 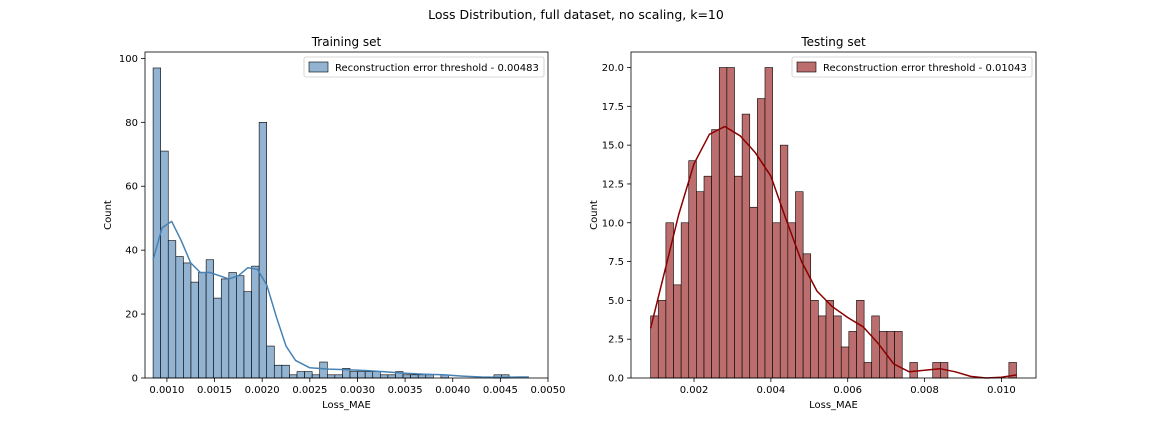 What do you see at coordinates (616, 340) in the screenshot?
I see `testing-ytick-label: 2.5` at bounding box center [616, 340].